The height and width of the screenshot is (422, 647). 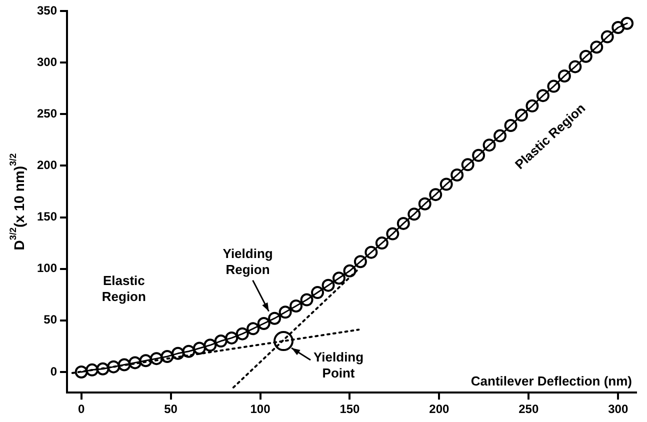 What do you see at coordinates (551, 381) in the screenshot?
I see `x-axis-title: Cantilever Deflection (nm)` at bounding box center [551, 381].